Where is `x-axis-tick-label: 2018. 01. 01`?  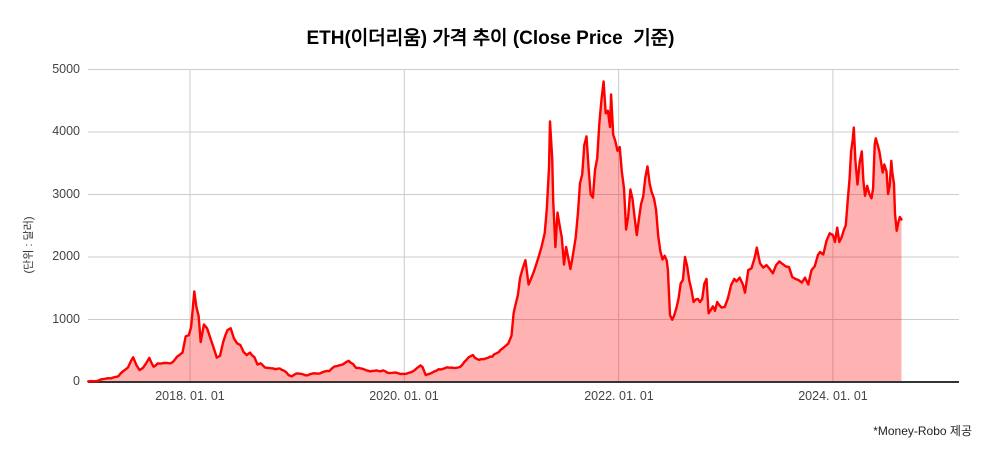
x-axis-tick-label: 2018. 01. 01 is located at coordinates (190, 396).